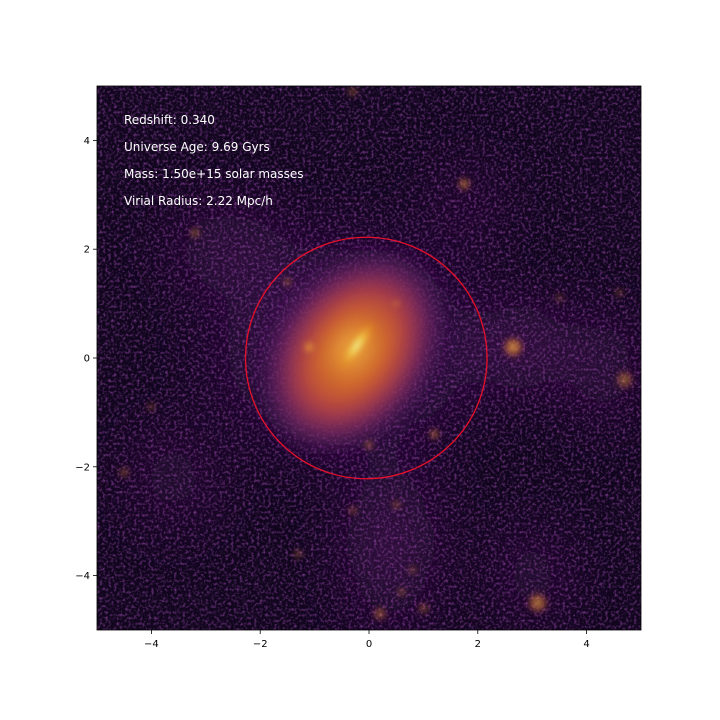 This screenshot has width=720, height=720. I want to click on annotation-mass: Mass: 1.50e+15 solar masses, so click(214, 174).